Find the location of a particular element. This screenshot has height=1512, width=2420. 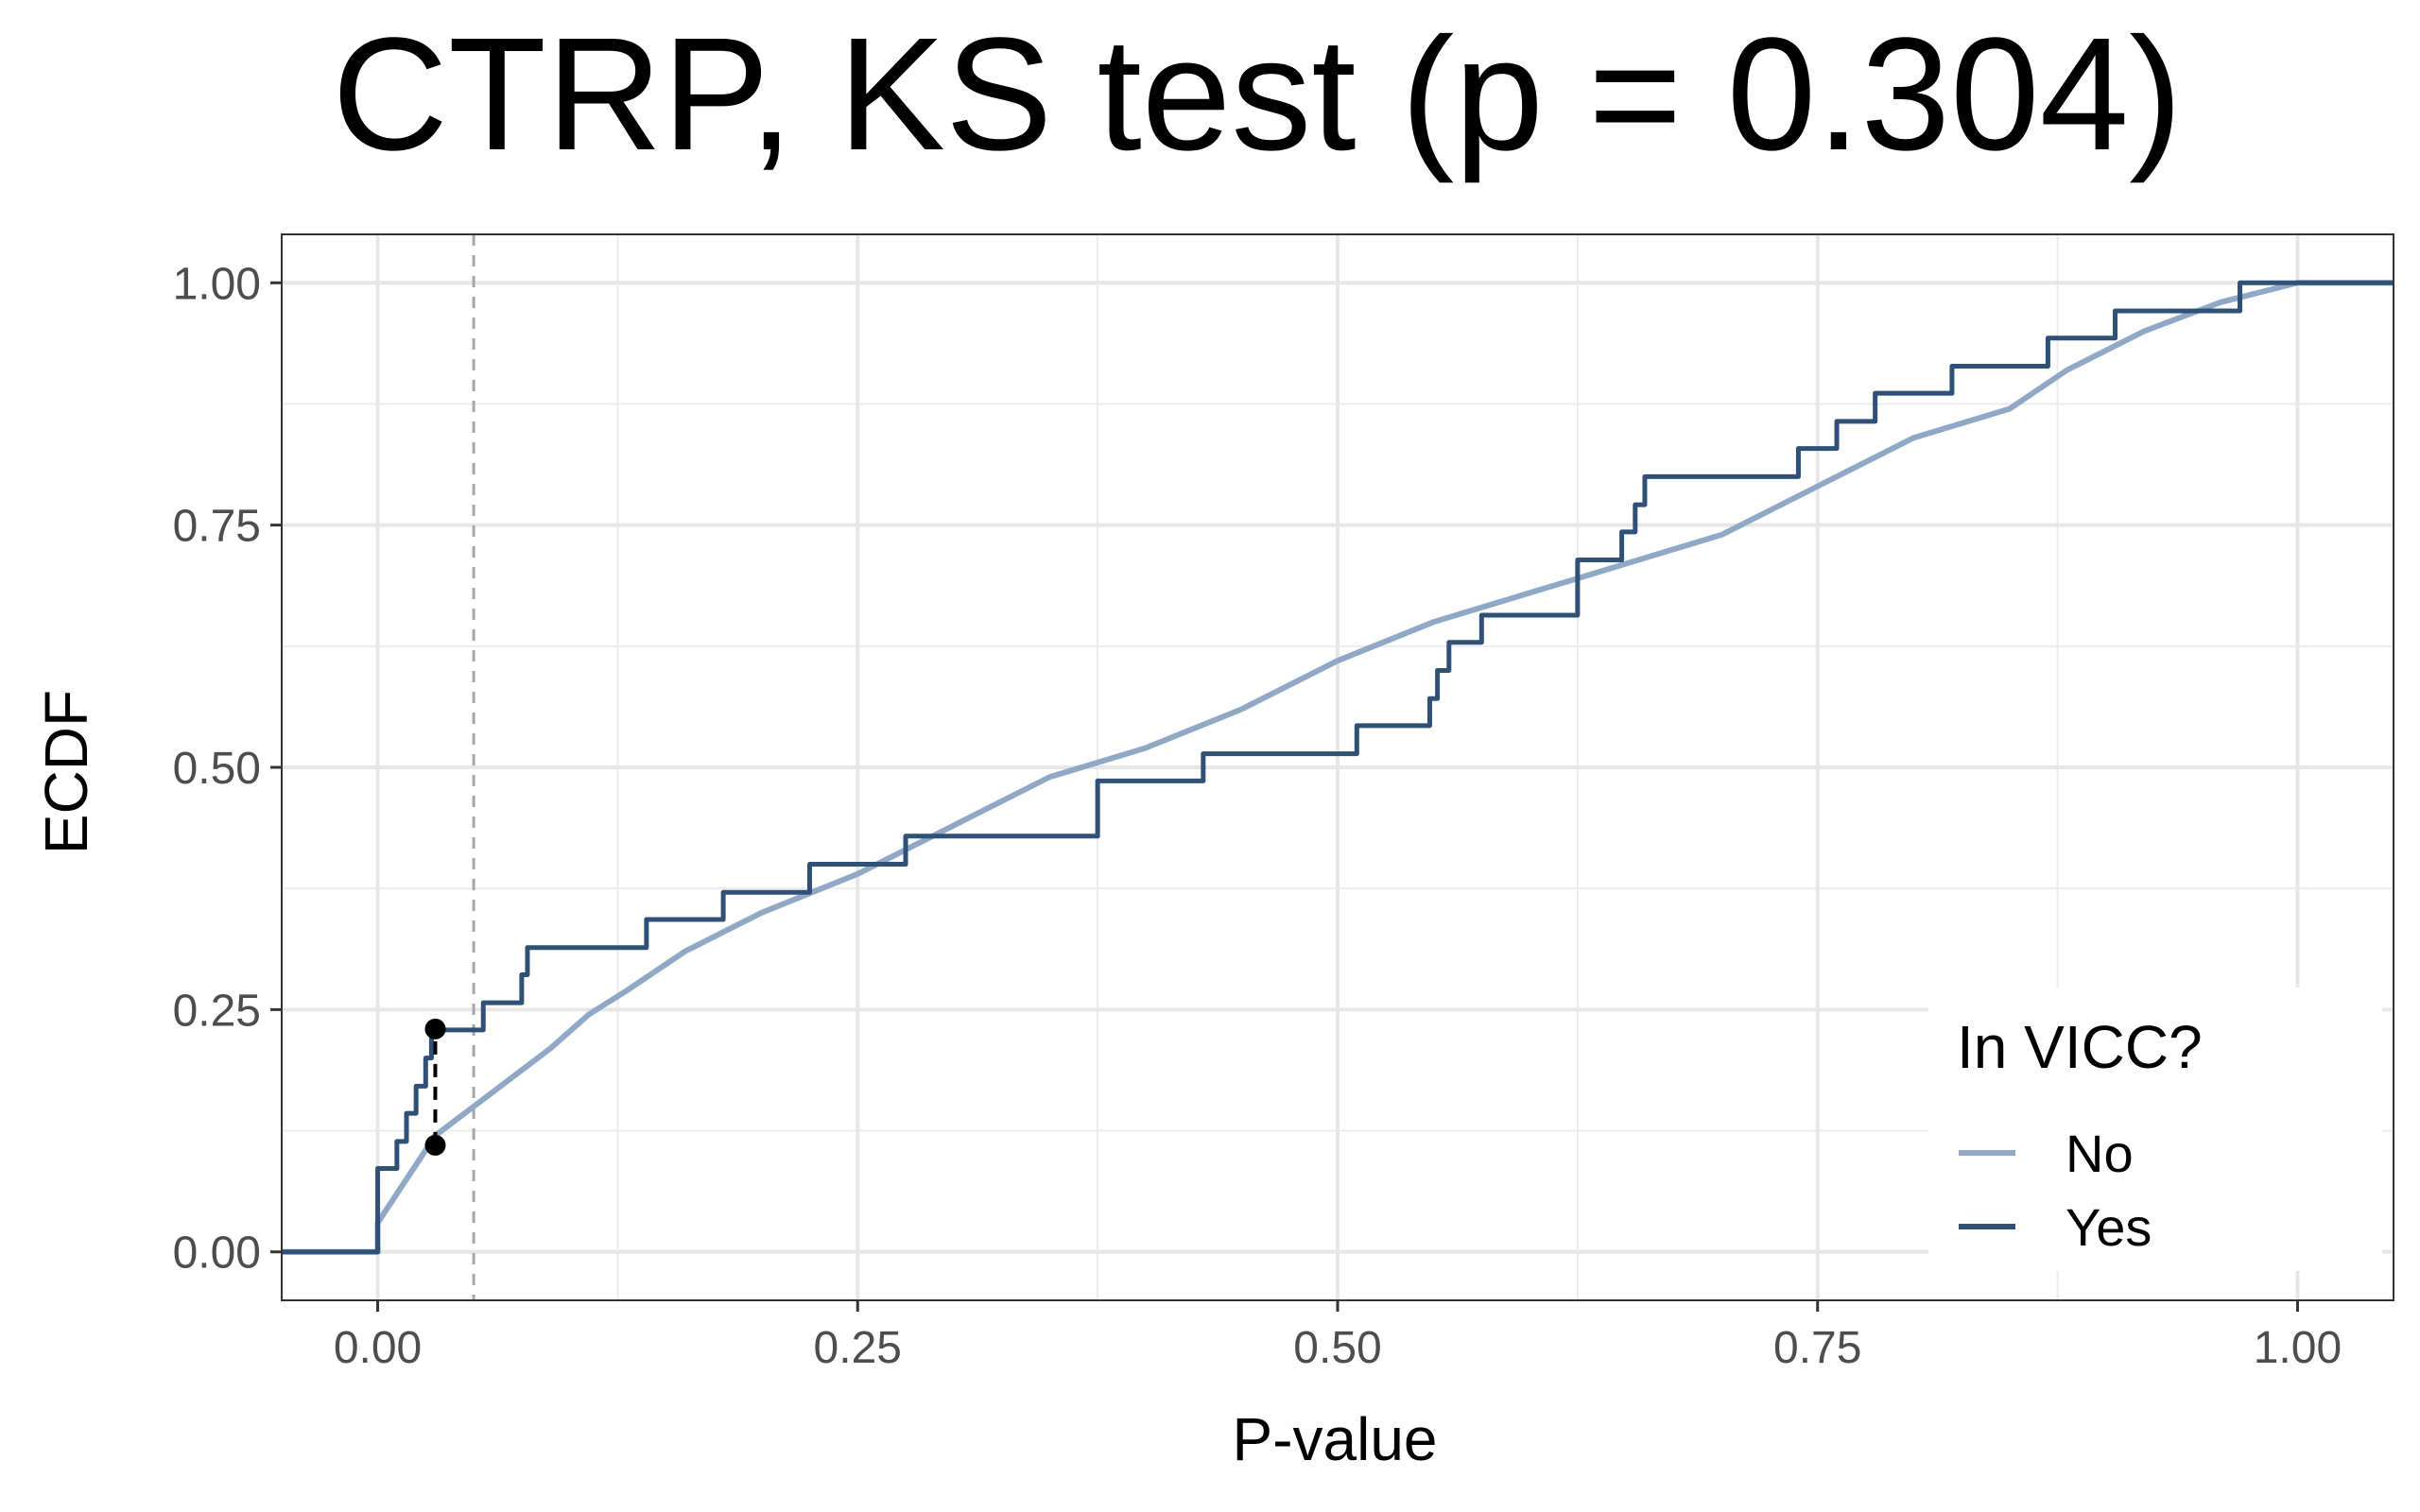

ks-marker-layer is located at coordinates (435, 1087).